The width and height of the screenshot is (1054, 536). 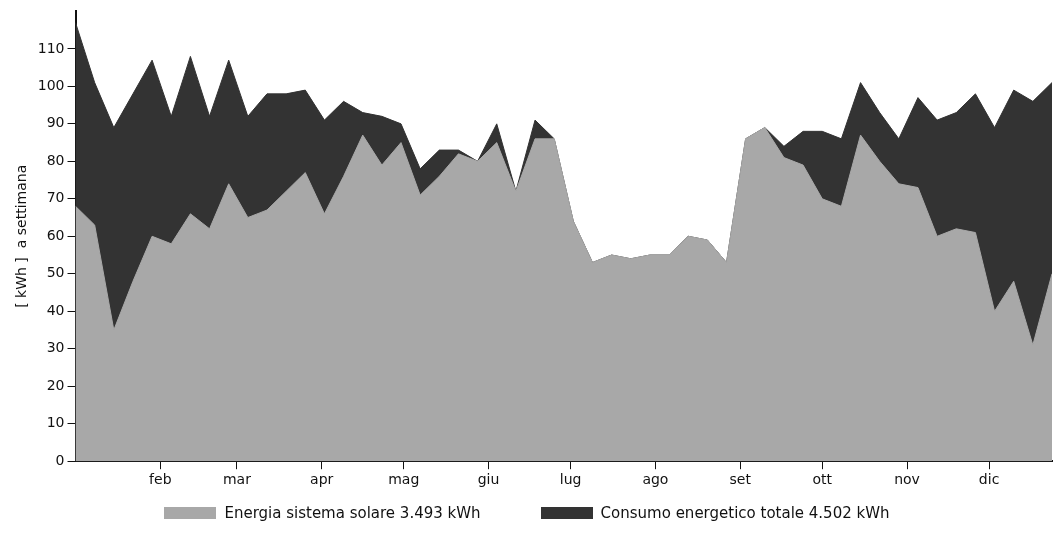 What do you see at coordinates (55, 159) in the screenshot?
I see `y-tick-label: 80` at bounding box center [55, 159].